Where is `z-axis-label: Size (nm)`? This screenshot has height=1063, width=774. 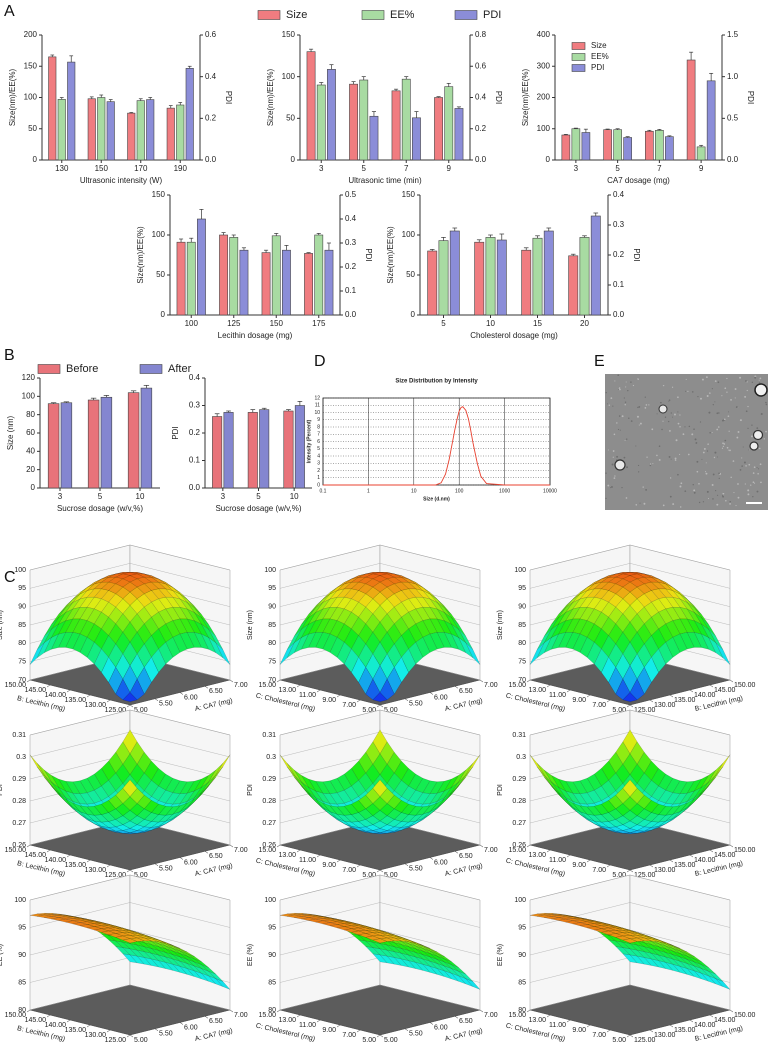
z-axis-label: Size (nm) is located at coordinates (500, 625).